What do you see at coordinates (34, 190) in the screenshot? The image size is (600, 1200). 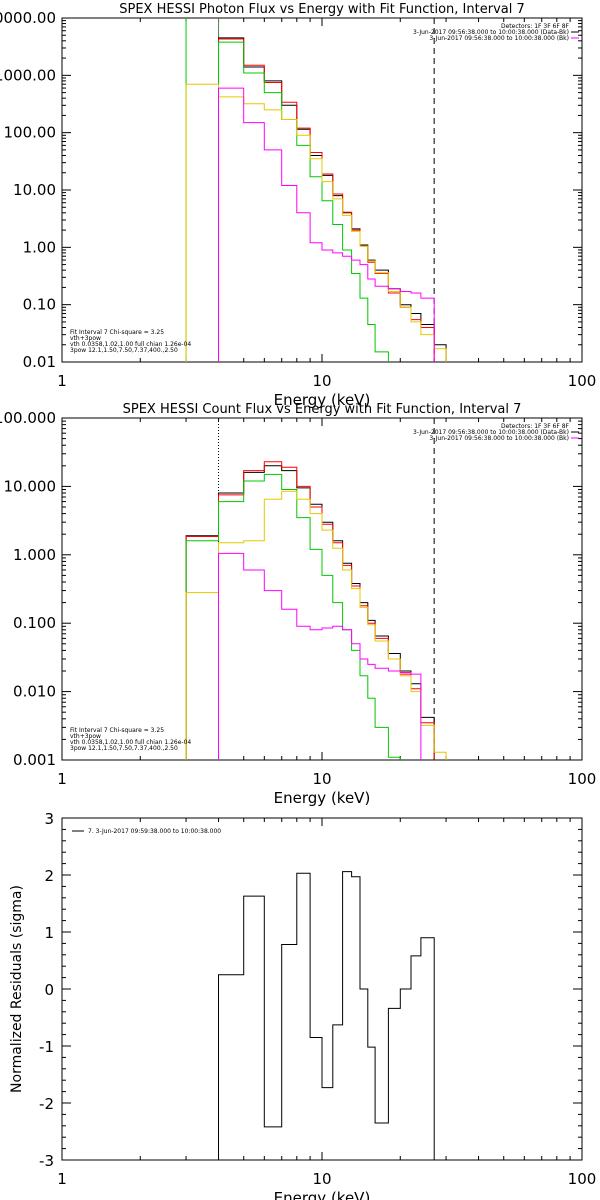 I see `y-tick-label: 10.00` at bounding box center [34, 190].